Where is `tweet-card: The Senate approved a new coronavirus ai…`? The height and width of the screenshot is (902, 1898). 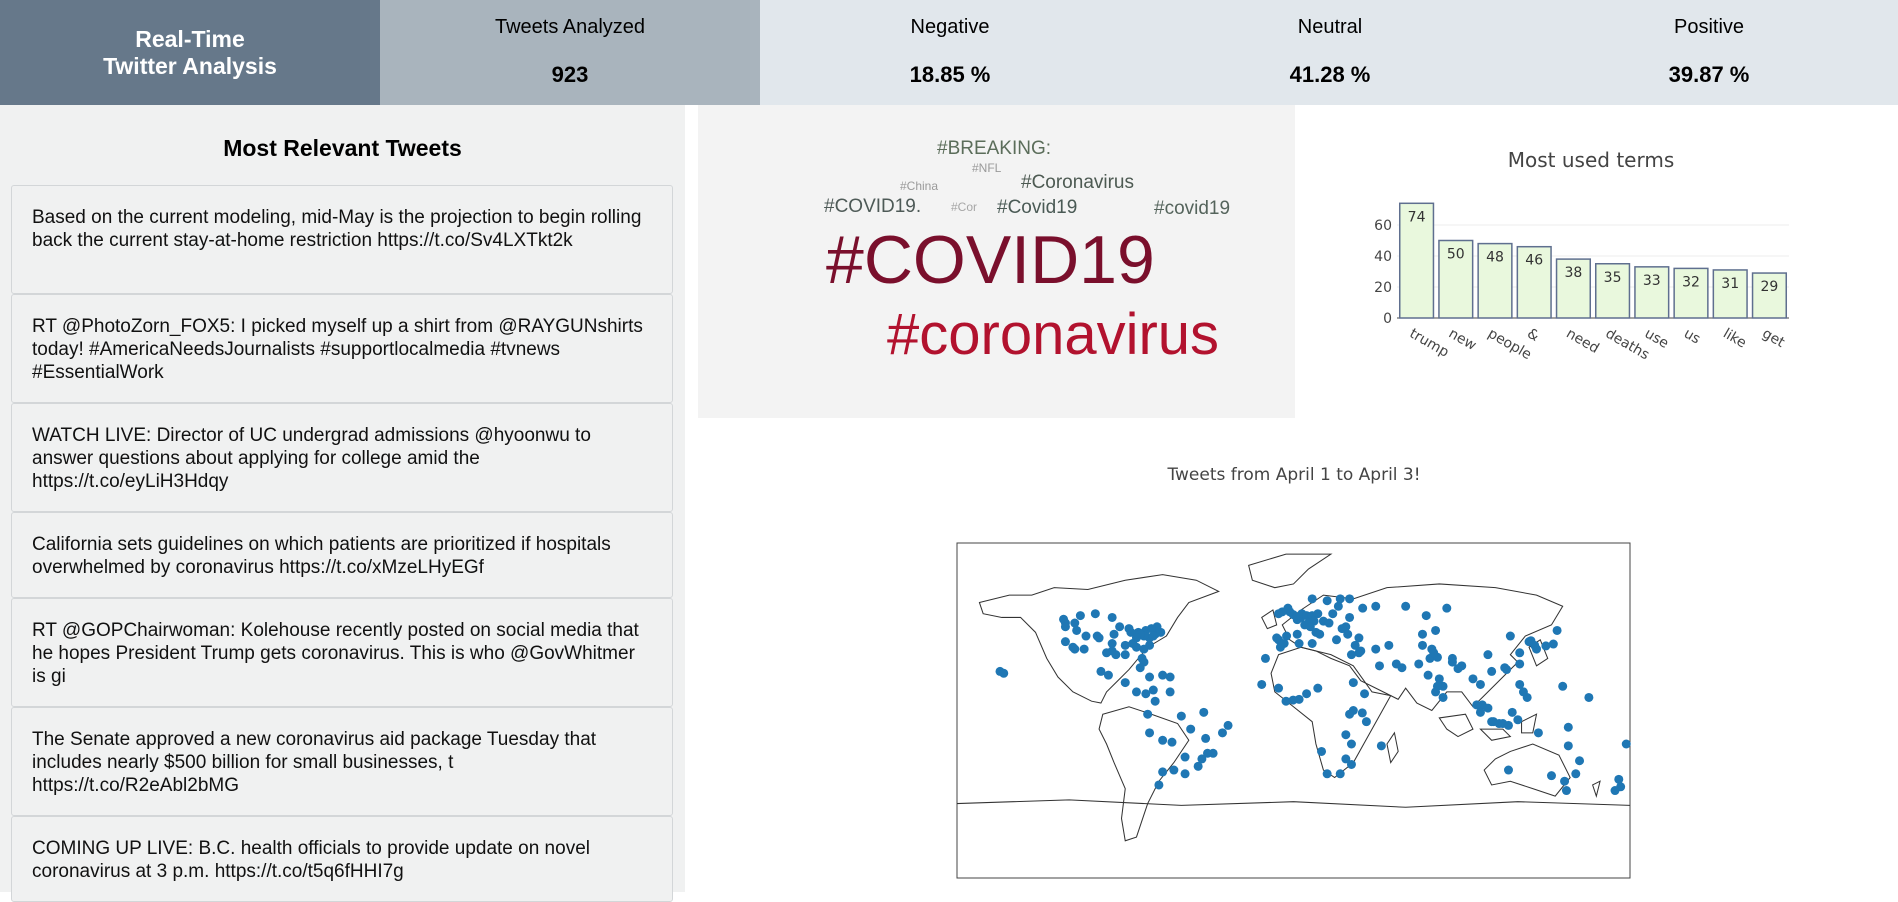
tweet-card: The Senate approved a new coronavirus ai… is located at coordinates (342, 761).